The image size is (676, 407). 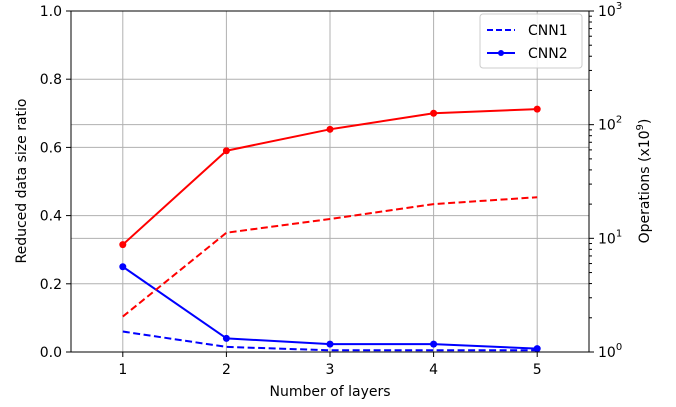 I want to click on x-axis-label: Number of layers, so click(x=329, y=392).